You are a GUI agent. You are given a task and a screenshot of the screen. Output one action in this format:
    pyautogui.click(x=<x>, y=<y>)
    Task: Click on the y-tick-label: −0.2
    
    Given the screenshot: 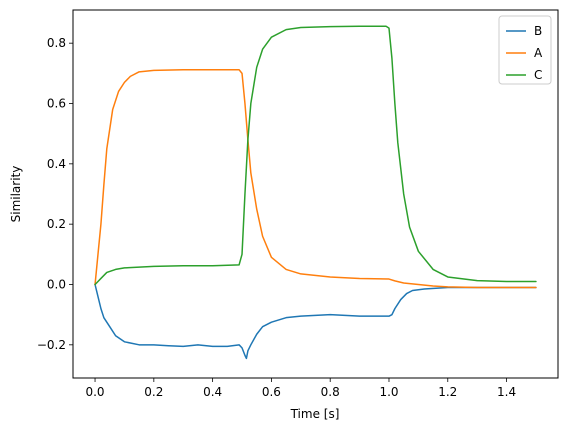 What is the action you would take?
    pyautogui.click(x=51, y=345)
    